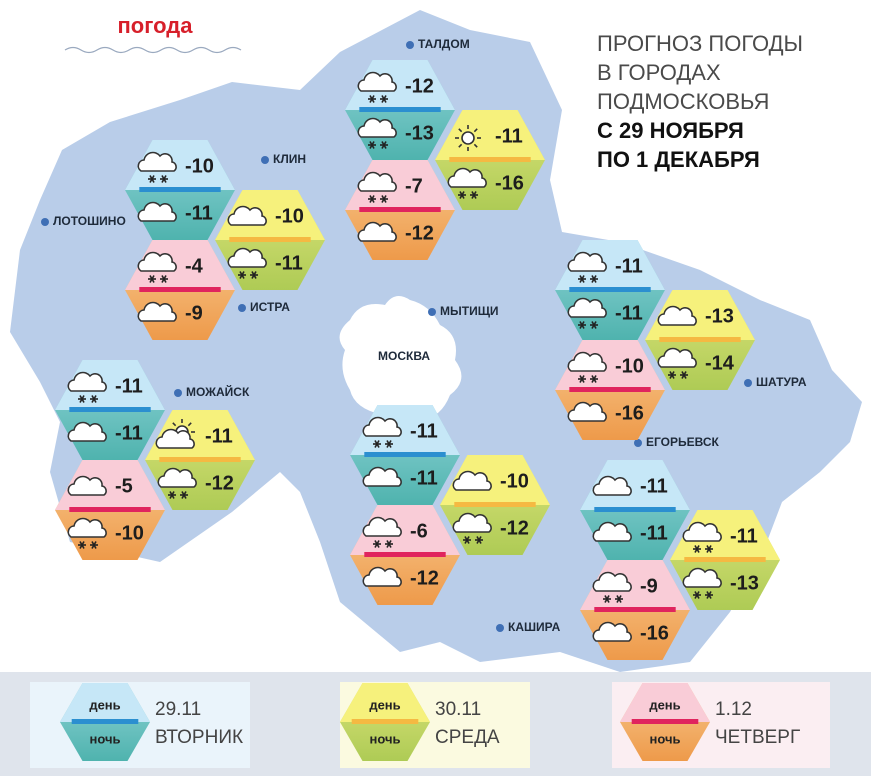 The height and width of the screenshot is (776, 871). I want to click on moscow-area, so click(400, 360).